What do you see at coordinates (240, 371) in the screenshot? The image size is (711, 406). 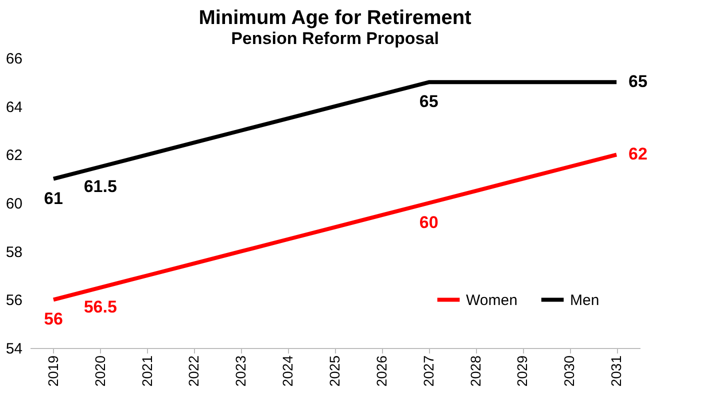 I see `x-tick-label: 2023` at bounding box center [240, 371].